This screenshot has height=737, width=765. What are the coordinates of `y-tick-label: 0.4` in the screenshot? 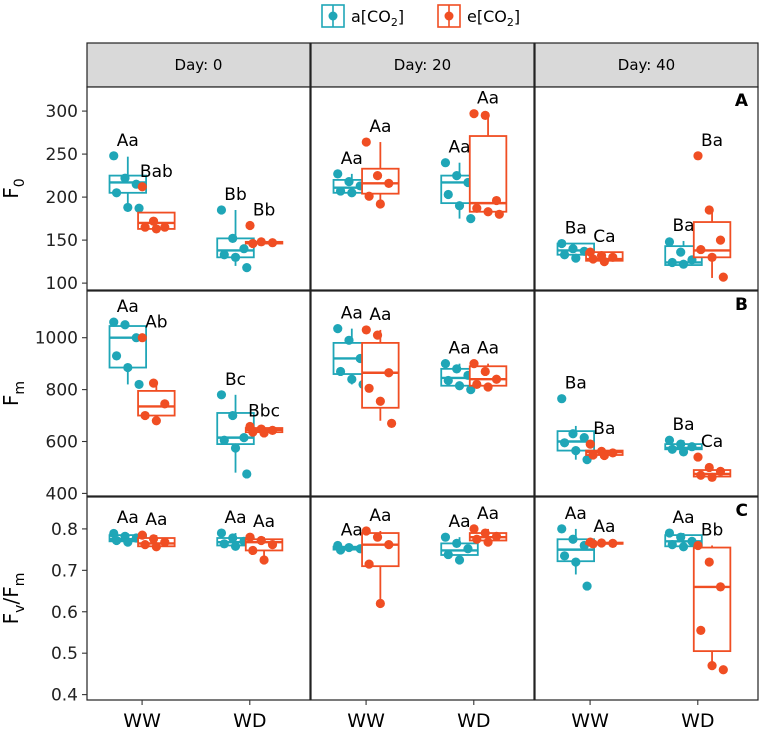 It's located at (64, 696).